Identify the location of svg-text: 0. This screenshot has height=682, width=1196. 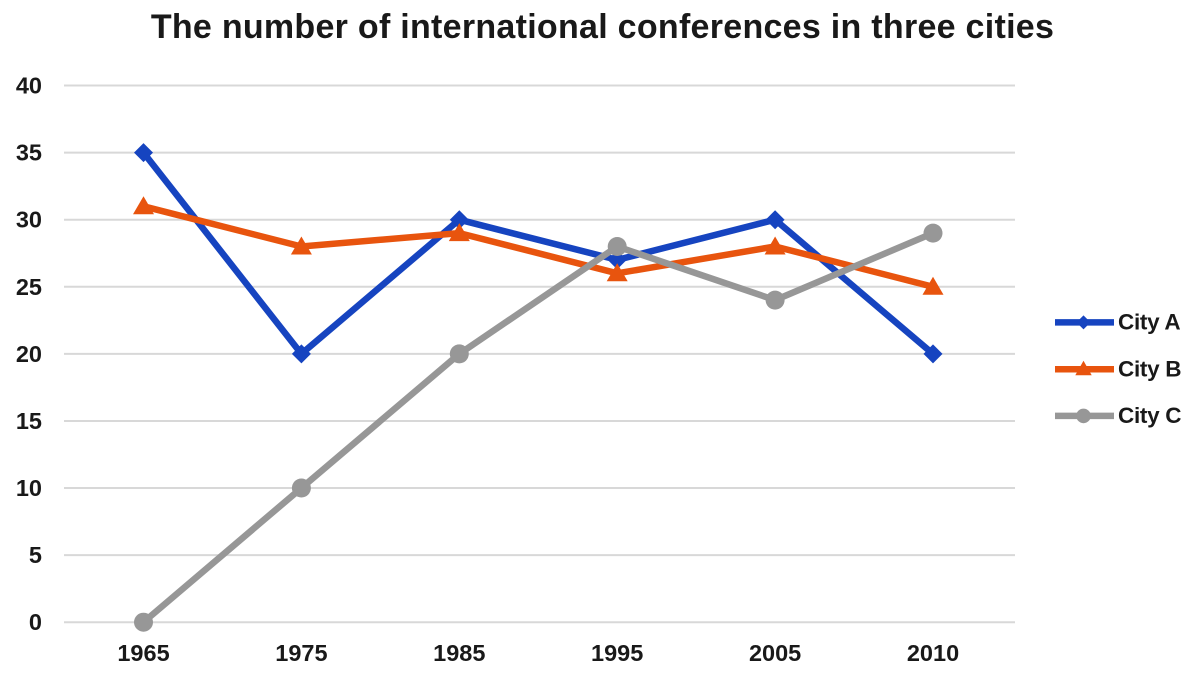
(35, 622).